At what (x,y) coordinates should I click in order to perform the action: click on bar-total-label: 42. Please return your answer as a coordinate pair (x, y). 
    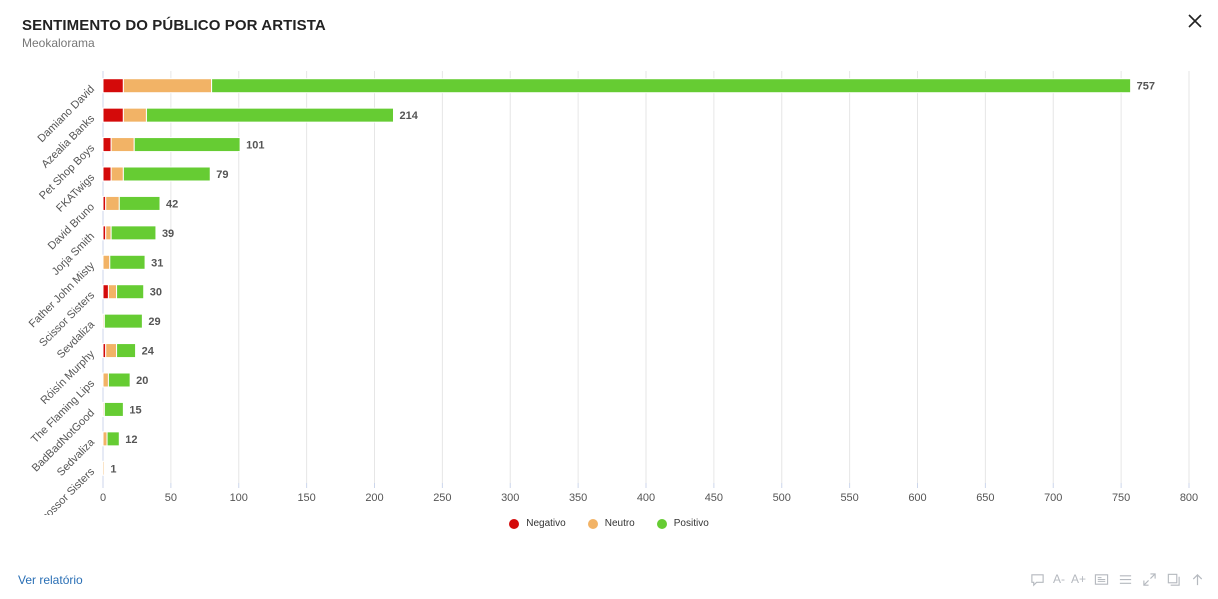
    Looking at the image, I should click on (172, 204).